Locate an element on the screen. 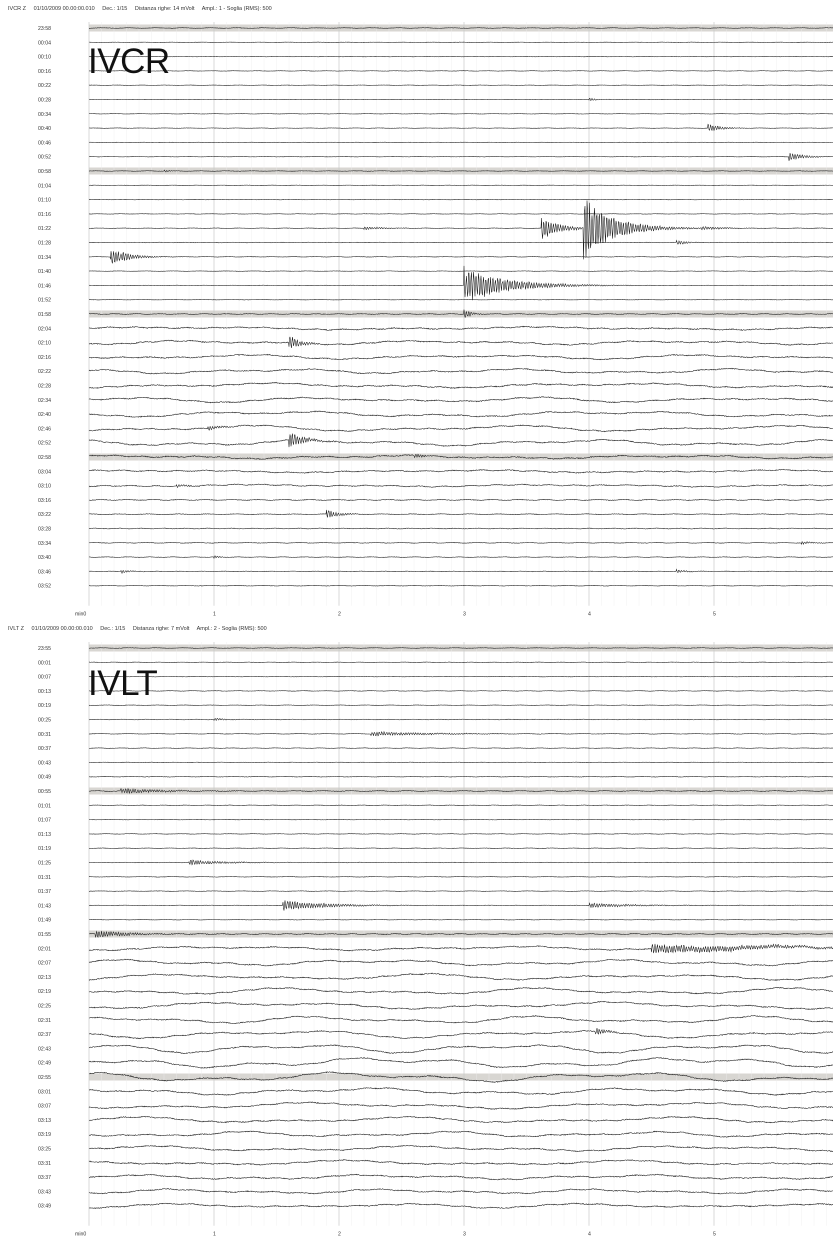 The image size is (833, 1240). row-time-label: 01:01 is located at coordinates (44, 806).